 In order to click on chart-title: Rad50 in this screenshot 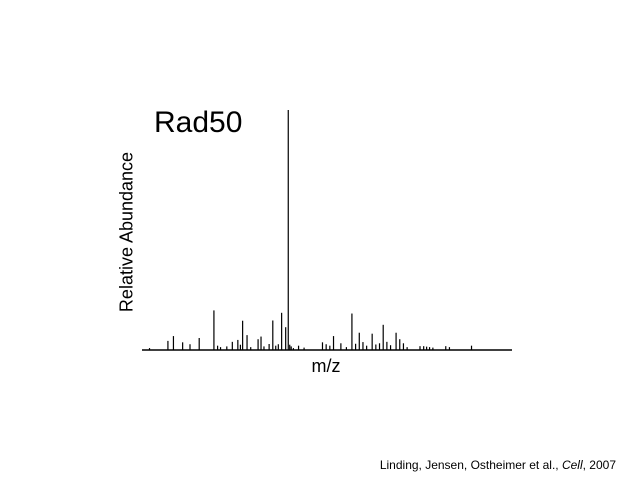, I will do `click(198, 122)`.